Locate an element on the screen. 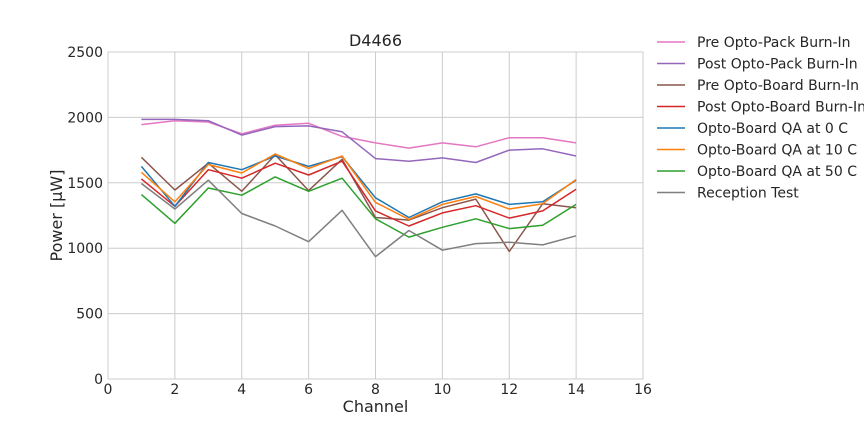 The image size is (864, 432). series-line-post-opto-pack-burn-in is located at coordinates (359, 141).